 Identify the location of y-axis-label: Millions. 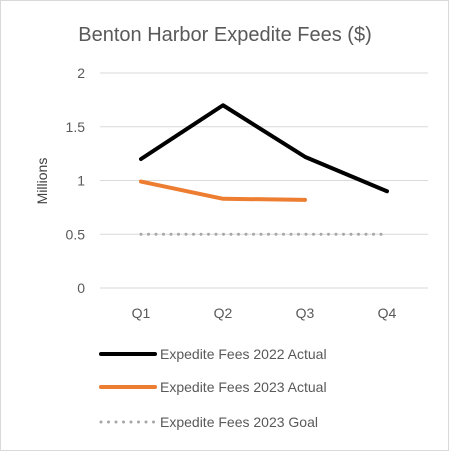
(42, 181).